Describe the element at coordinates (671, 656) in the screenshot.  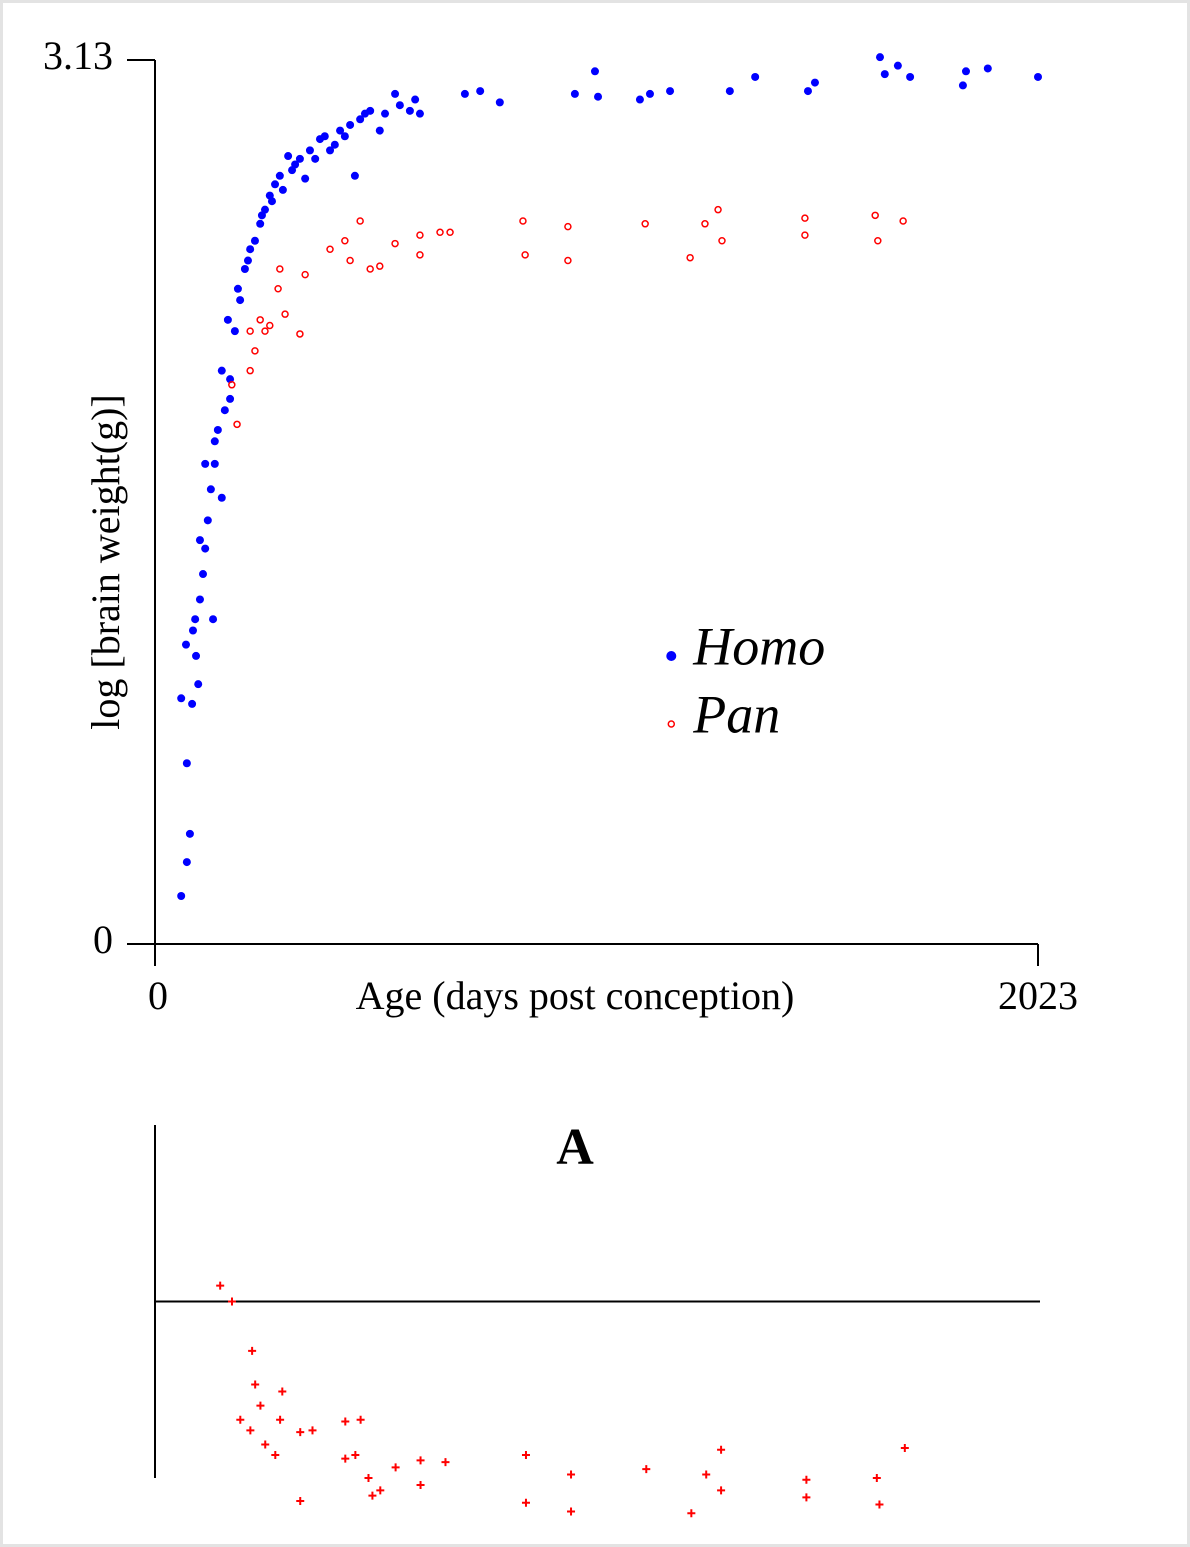
I see `legend-marker` at that location.